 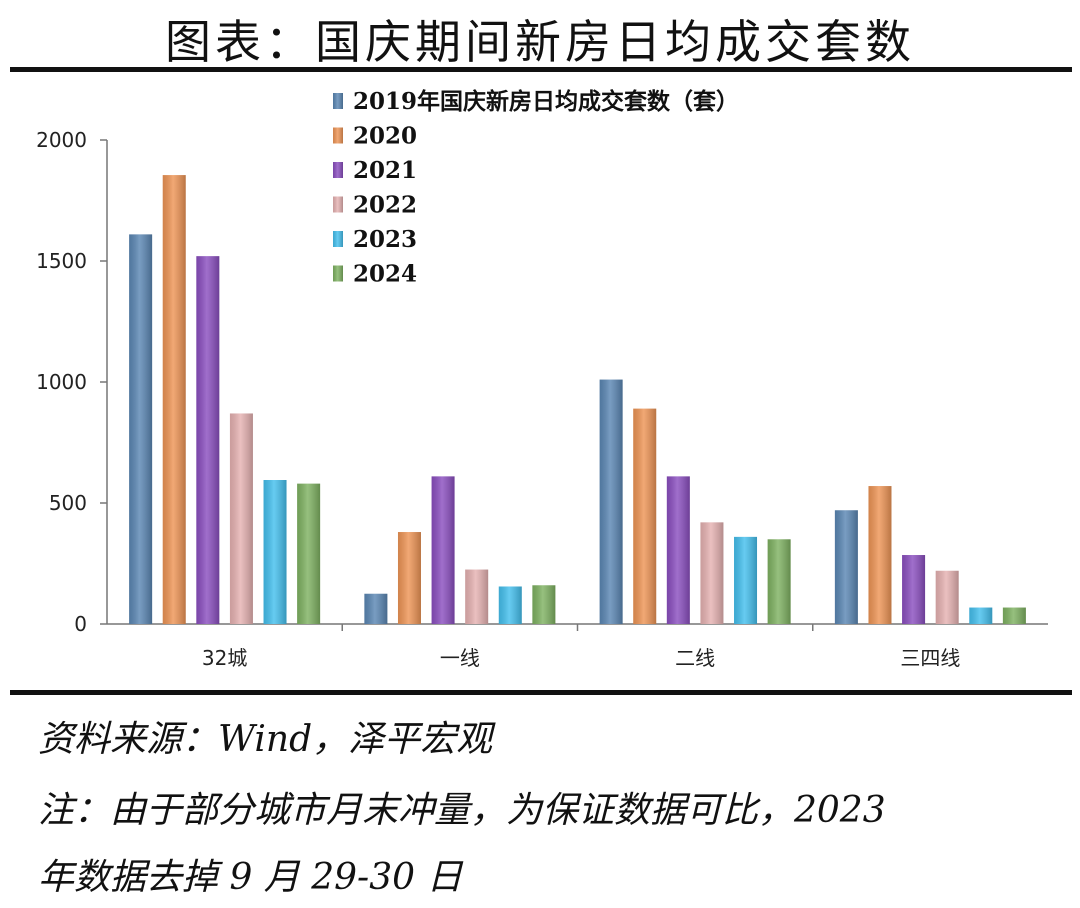 I want to click on legend-label: 2020, so click(x=385, y=136).